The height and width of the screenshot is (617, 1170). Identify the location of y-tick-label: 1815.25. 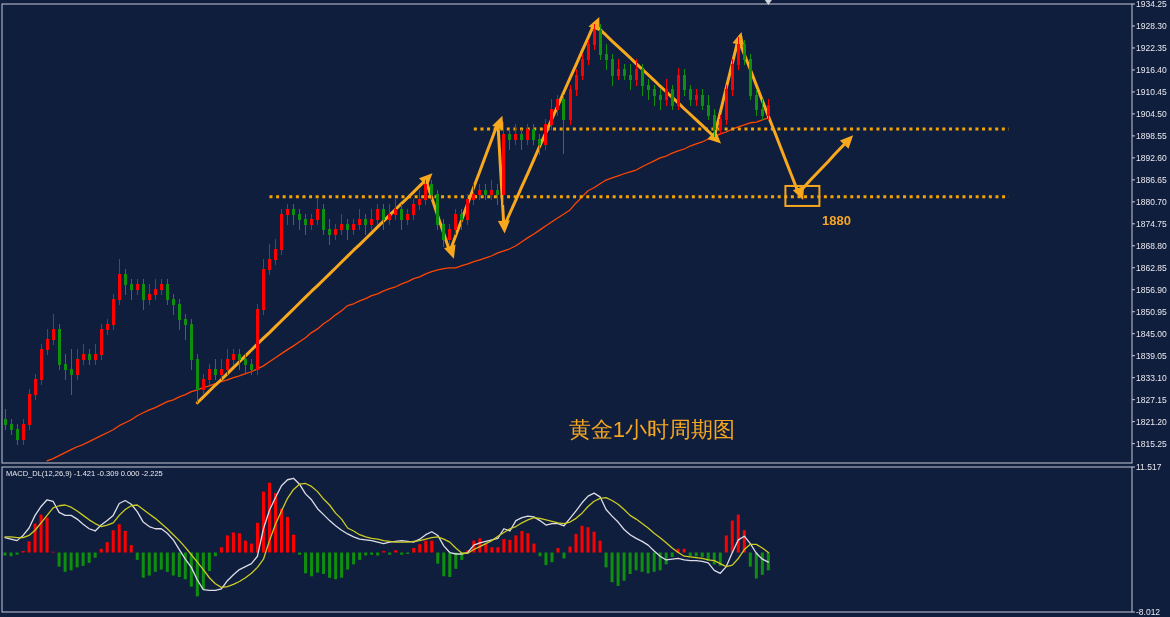
(1151, 443).